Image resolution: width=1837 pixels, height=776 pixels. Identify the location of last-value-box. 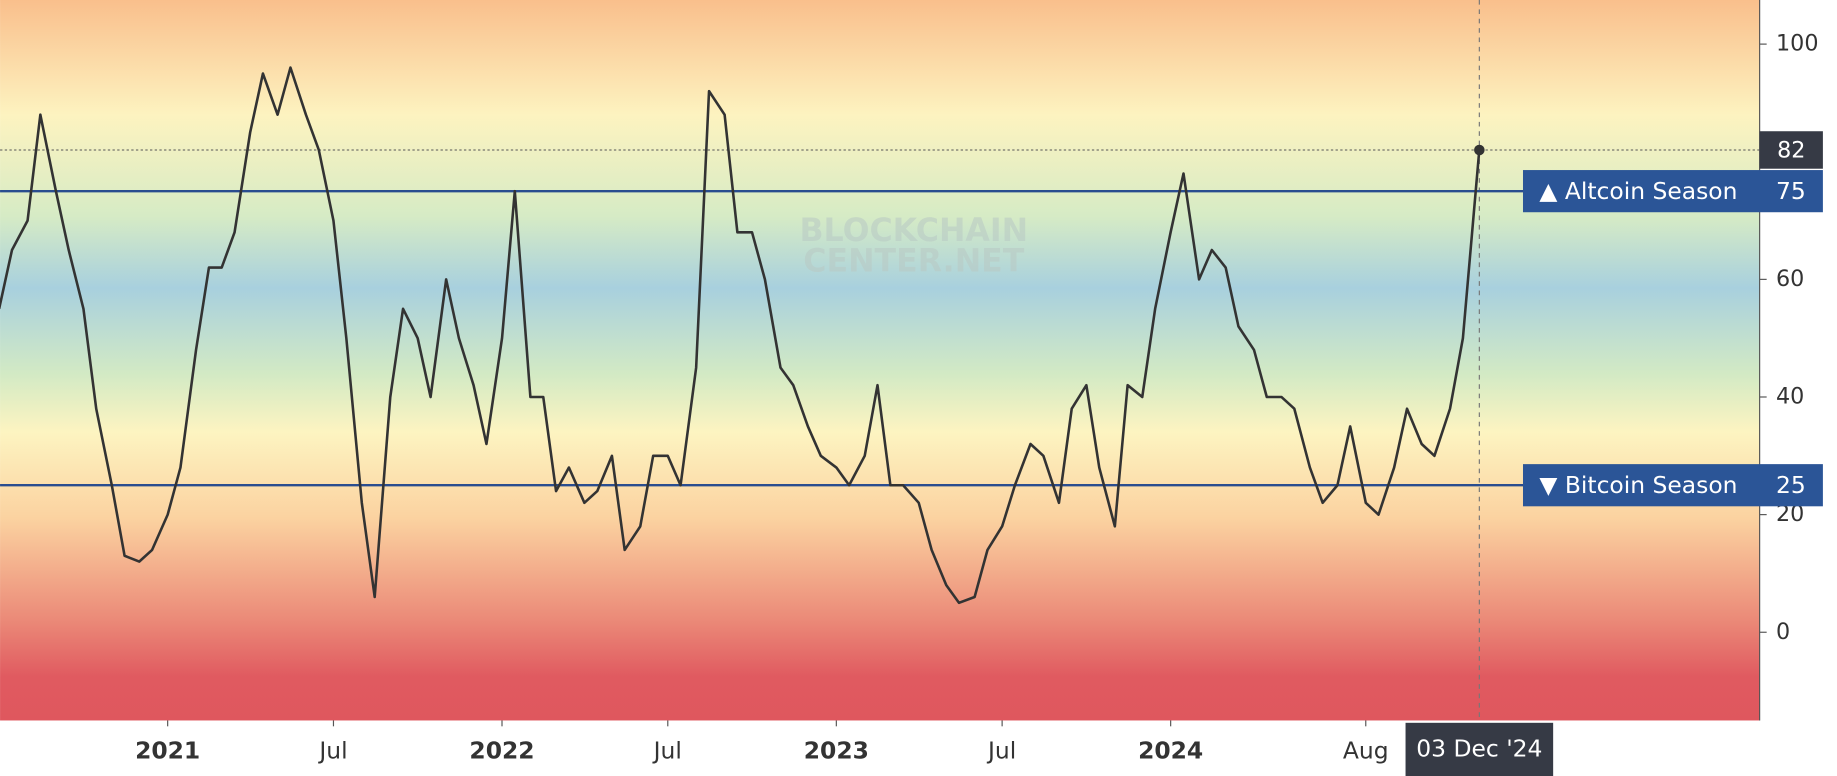
(1791, 150).